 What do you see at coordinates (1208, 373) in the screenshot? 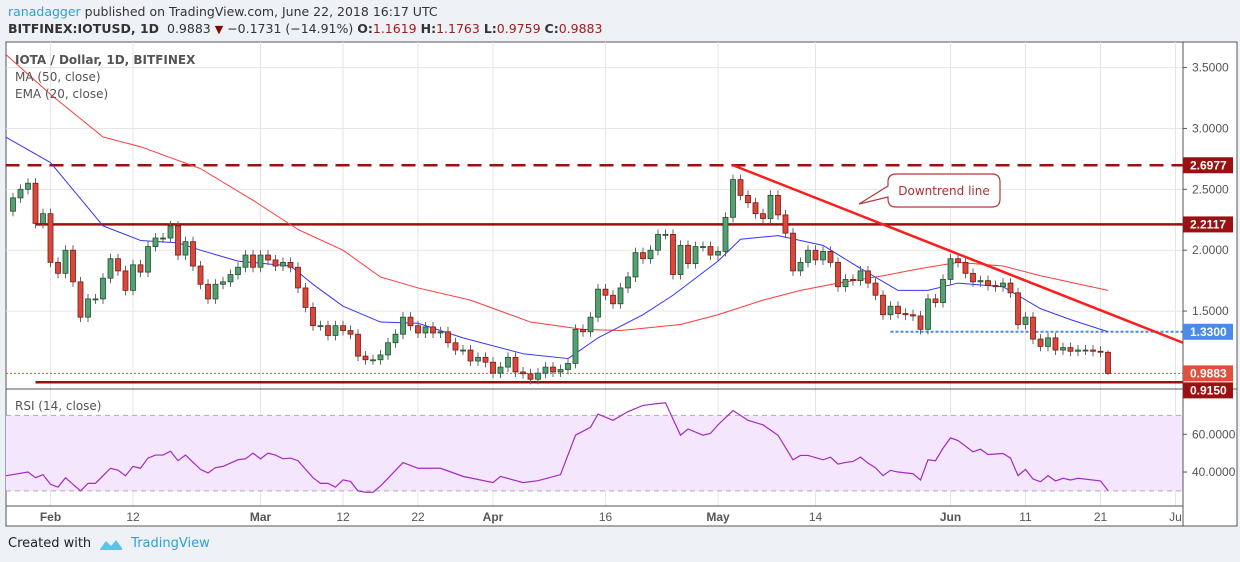
I see `price-label-bg` at bounding box center [1208, 373].